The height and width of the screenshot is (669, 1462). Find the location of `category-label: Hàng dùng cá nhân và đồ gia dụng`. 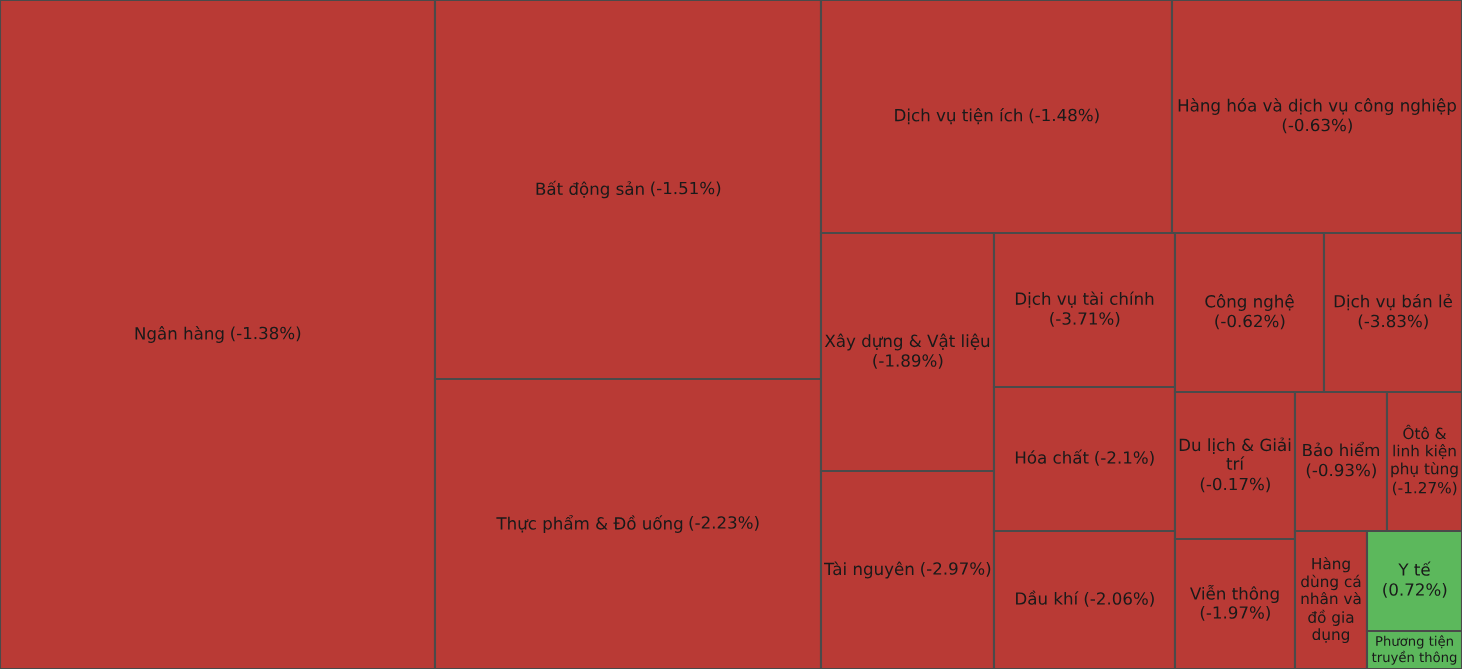

category-label: Hàng dùng cá nhân và đồ gia dụng is located at coordinates (1331, 600).